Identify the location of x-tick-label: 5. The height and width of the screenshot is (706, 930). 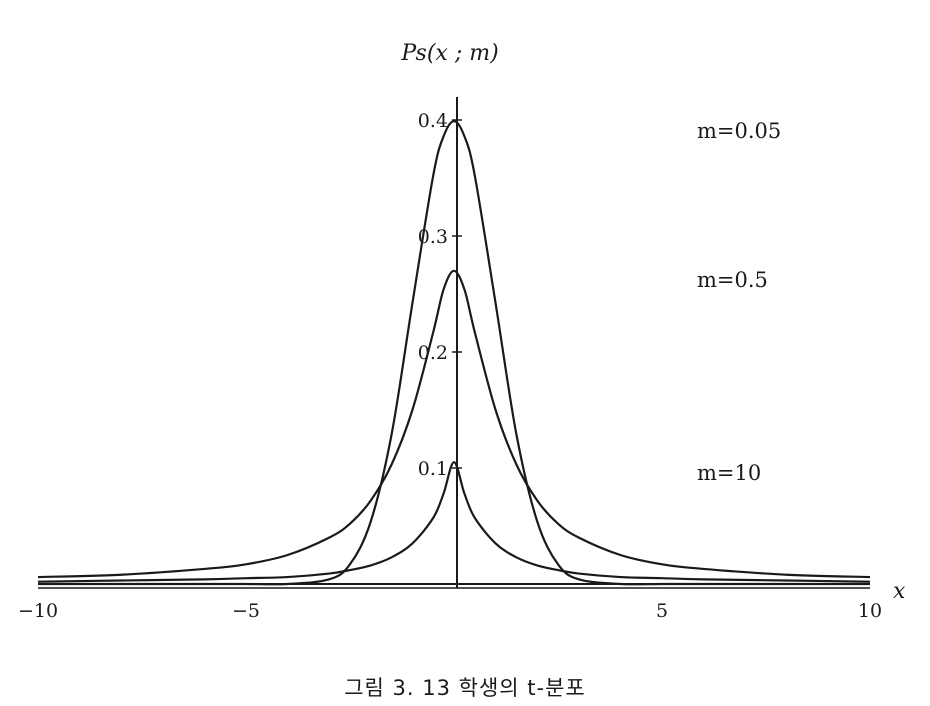
(662, 611).